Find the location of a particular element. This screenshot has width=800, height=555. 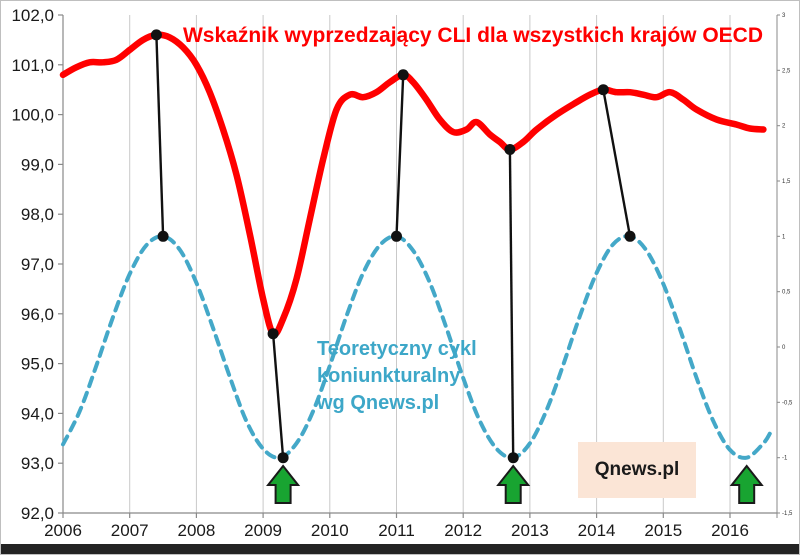

cycle-annotation-line2: koniunkturalny is located at coordinates (389, 376).